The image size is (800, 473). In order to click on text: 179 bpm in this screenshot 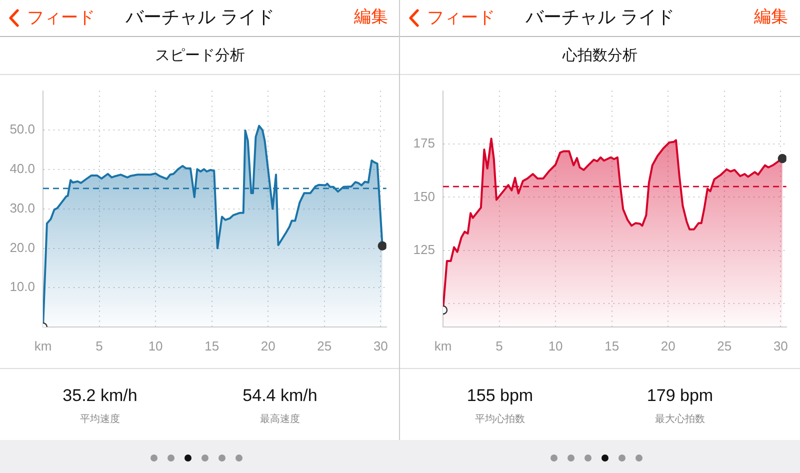, I will do `click(680, 396)`.